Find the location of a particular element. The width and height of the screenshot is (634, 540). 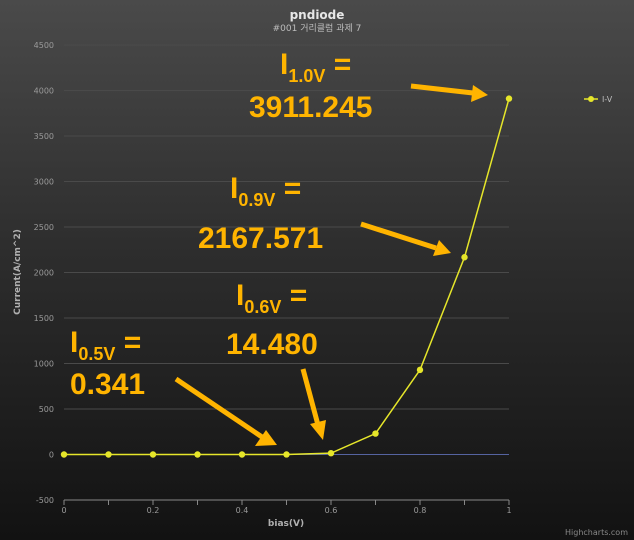

legend-label: I-V is located at coordinates (607, 99).